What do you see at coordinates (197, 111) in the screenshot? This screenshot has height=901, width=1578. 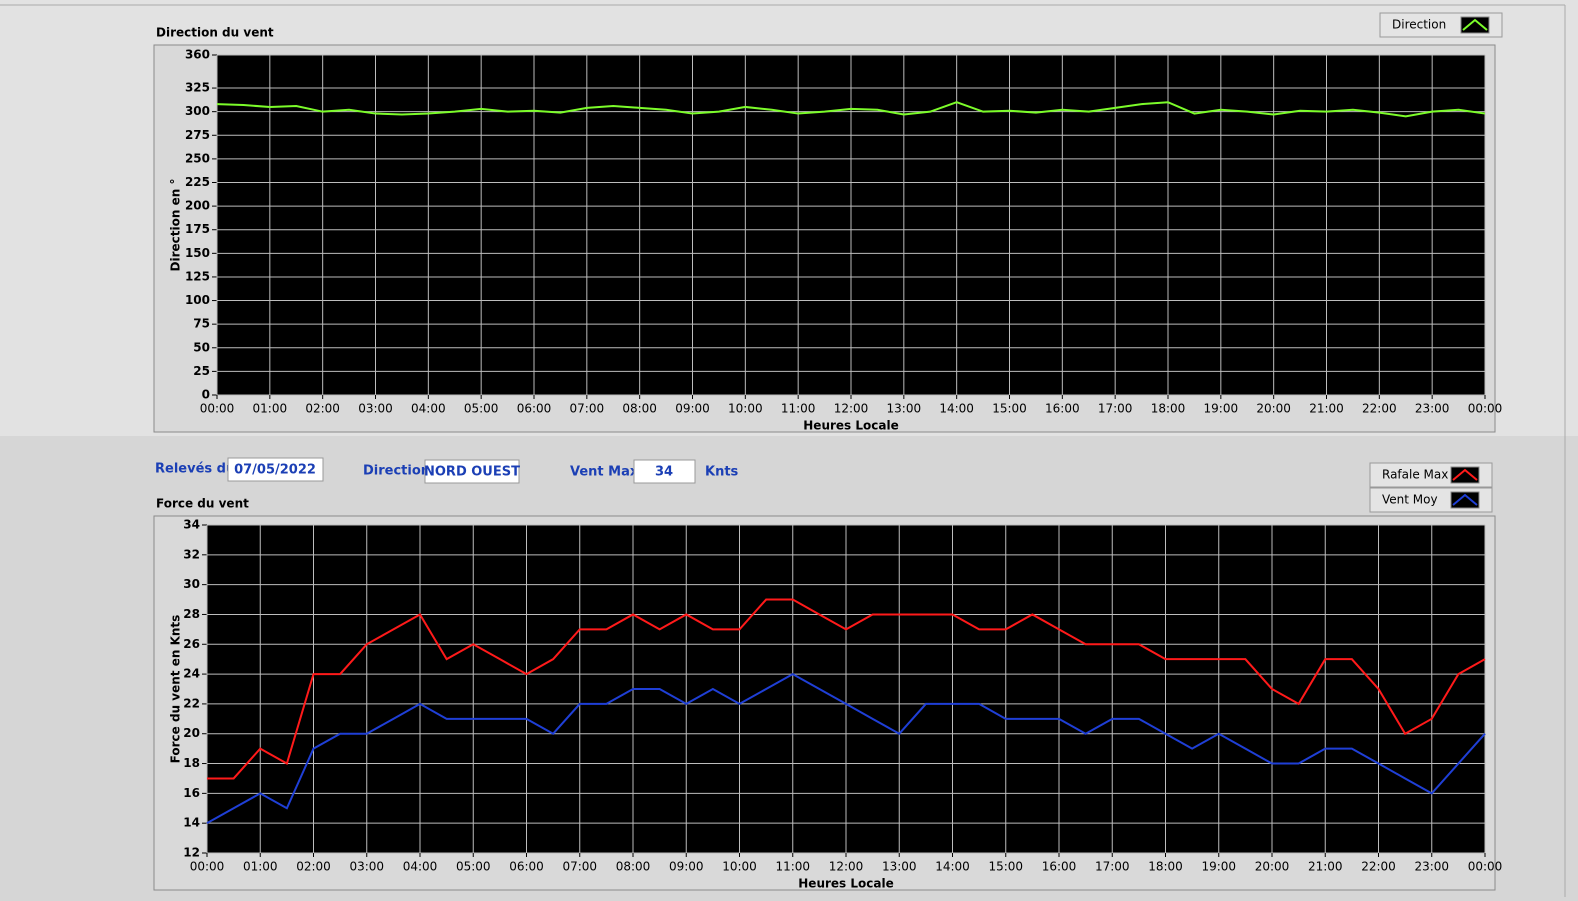 I see `y-tick-label: 300` at bounding box center [197, 111].